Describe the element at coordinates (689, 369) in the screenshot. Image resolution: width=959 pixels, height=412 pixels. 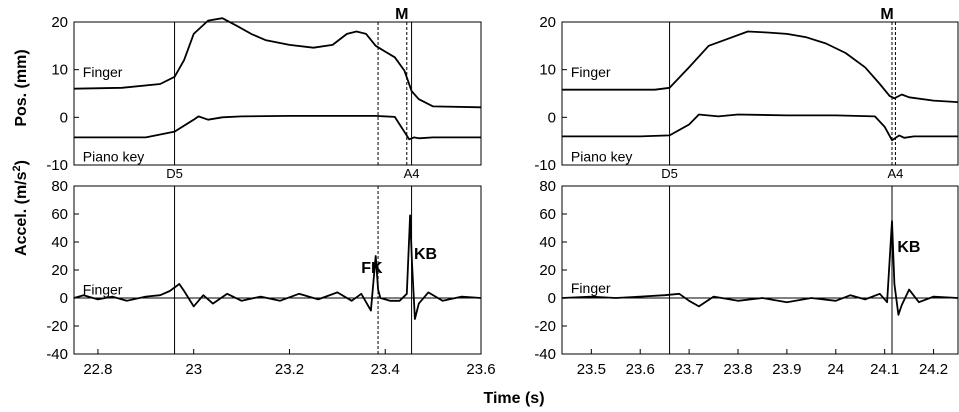
I see `x-tick-label: 23.7` at that location.